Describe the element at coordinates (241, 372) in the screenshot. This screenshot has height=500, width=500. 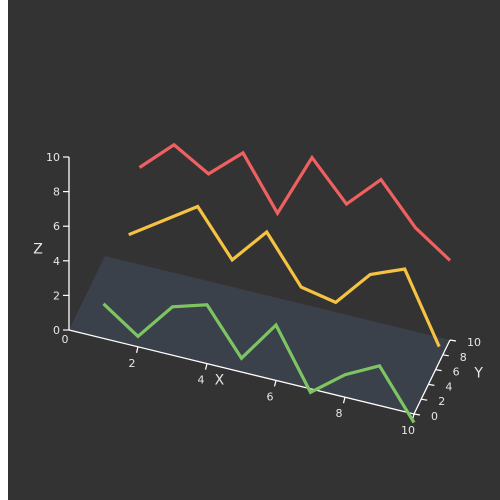
I see `x-axis-line` at that location.